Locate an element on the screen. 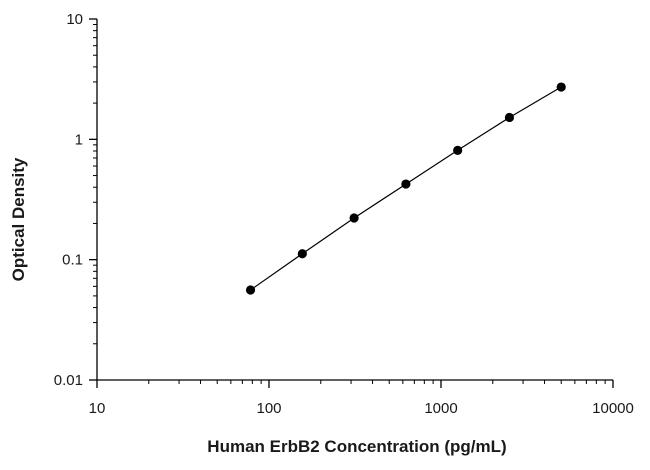 This screenshot has height=470, width=650. y-tick-label: 10 is located at coordinates (74, 19).